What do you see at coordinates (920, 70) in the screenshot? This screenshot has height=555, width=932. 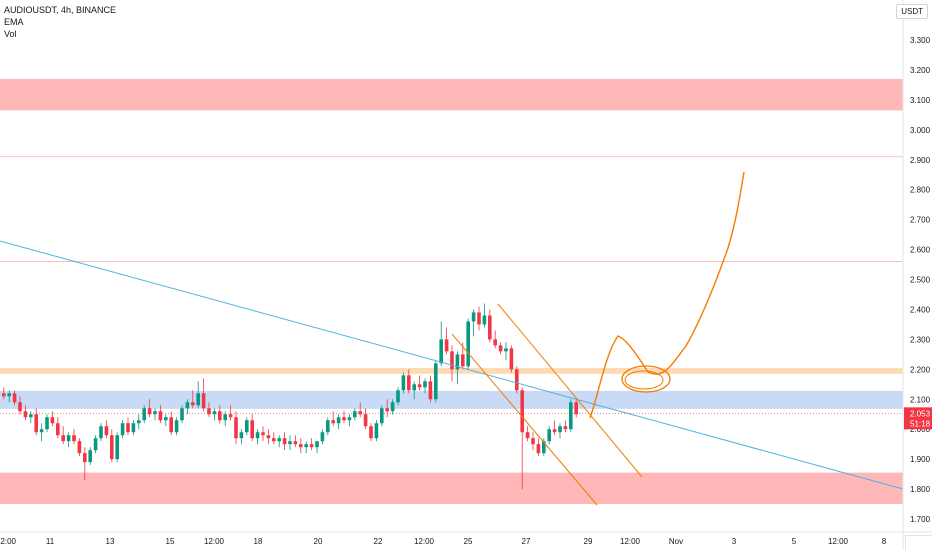 I see `price-tick-label: 3.200` at bounding box center [920, 70].